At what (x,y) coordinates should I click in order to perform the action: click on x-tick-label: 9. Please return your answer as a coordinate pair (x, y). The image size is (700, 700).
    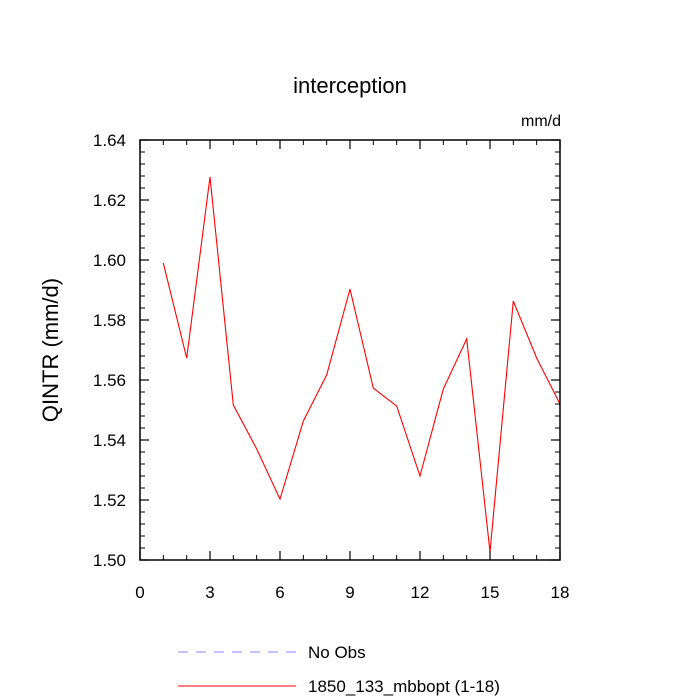
    Looking at the image, I should click on (349, 592).